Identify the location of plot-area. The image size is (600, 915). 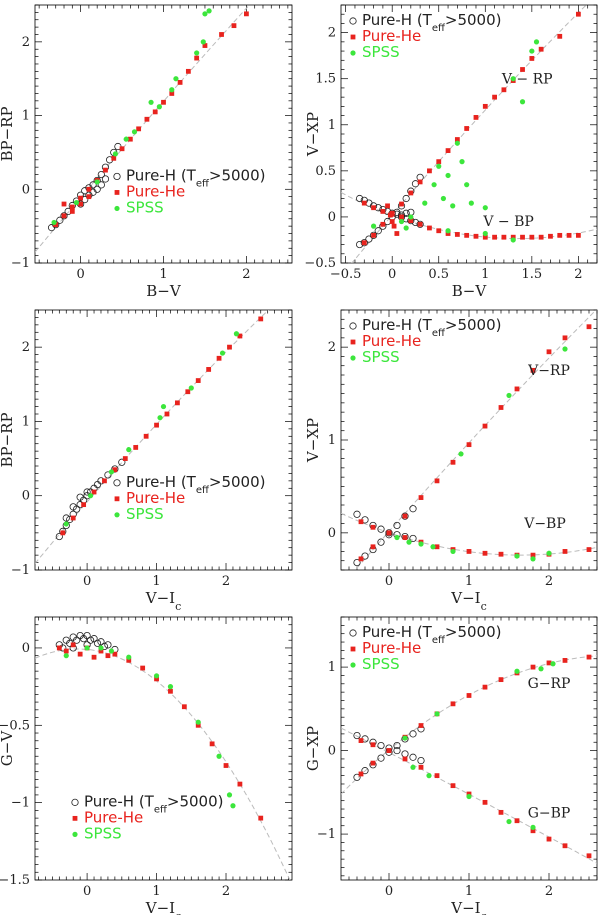
(469, 134).